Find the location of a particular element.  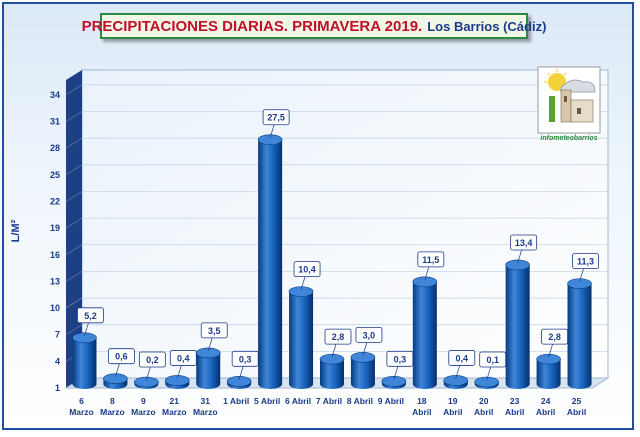

data-label: 0,1 is located at coordinates (492, 360).